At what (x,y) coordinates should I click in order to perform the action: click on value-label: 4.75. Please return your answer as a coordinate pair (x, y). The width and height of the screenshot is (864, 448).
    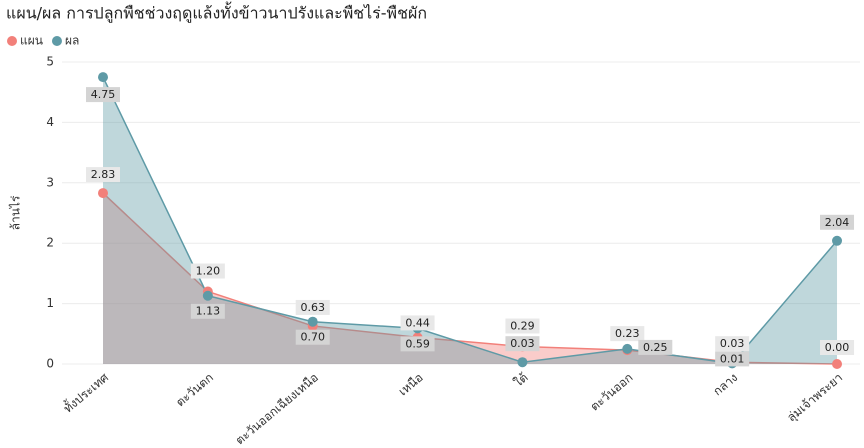
    Looking at the image, I should click on (103, 94).